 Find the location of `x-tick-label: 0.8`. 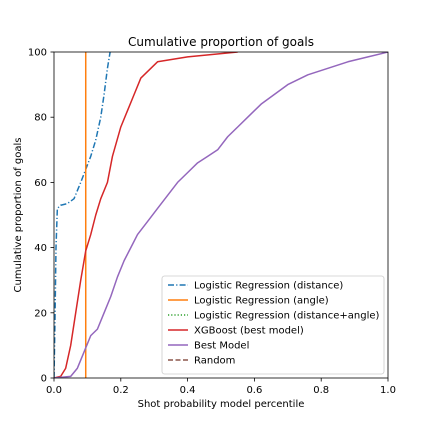

x-tick-label: 0.8 is located at coordinates (321, 390).